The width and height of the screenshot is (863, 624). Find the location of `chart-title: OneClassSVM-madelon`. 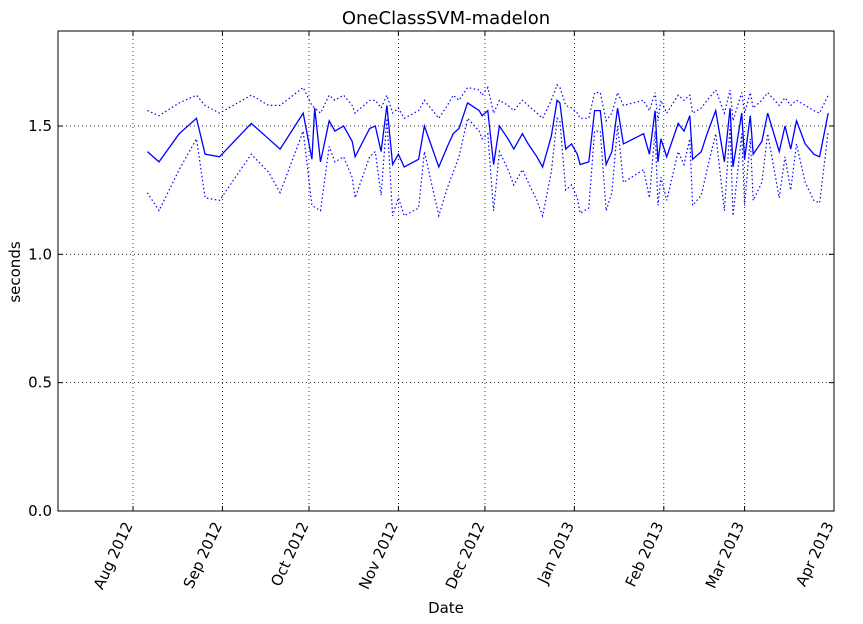

chart-title: OneClassSVM-madelon is located at coordinates (446, 18).